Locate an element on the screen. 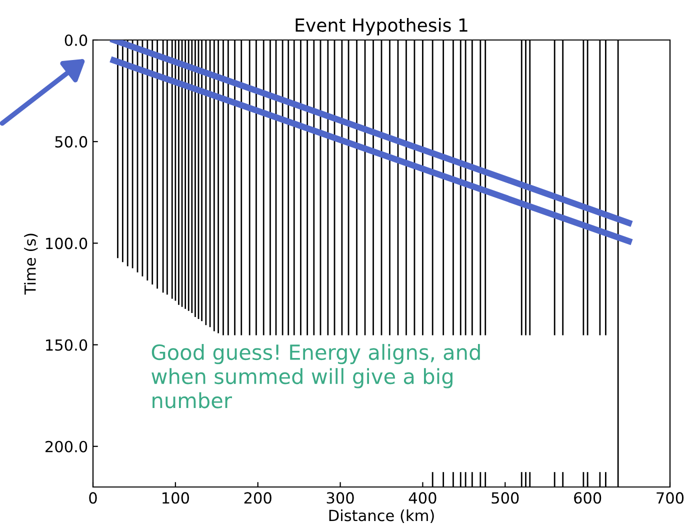 The height and width of the screenshot is (529, 692). x-tick-label: 400 is located at coordinates (422, 498).